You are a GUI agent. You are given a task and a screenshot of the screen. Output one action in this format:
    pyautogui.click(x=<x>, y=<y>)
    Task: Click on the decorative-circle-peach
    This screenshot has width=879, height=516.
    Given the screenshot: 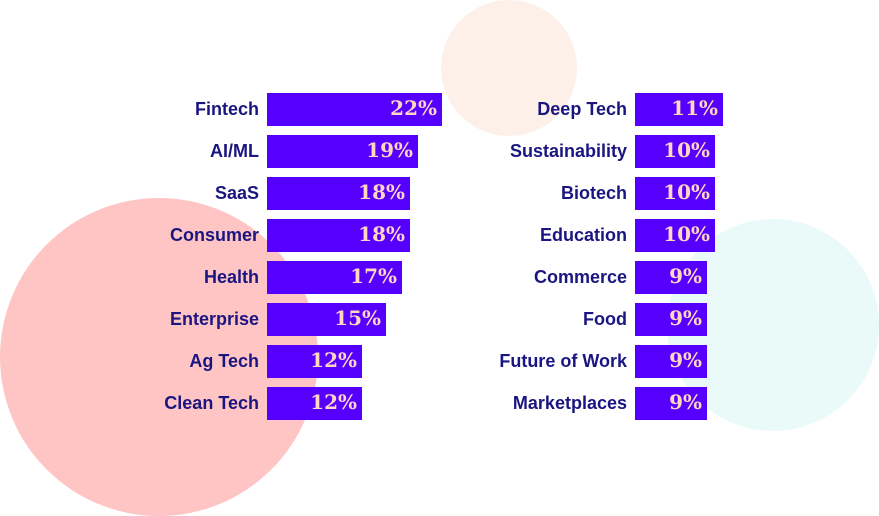 What is the action you would take?
    pyautogui.click(x=509, y=68)
    